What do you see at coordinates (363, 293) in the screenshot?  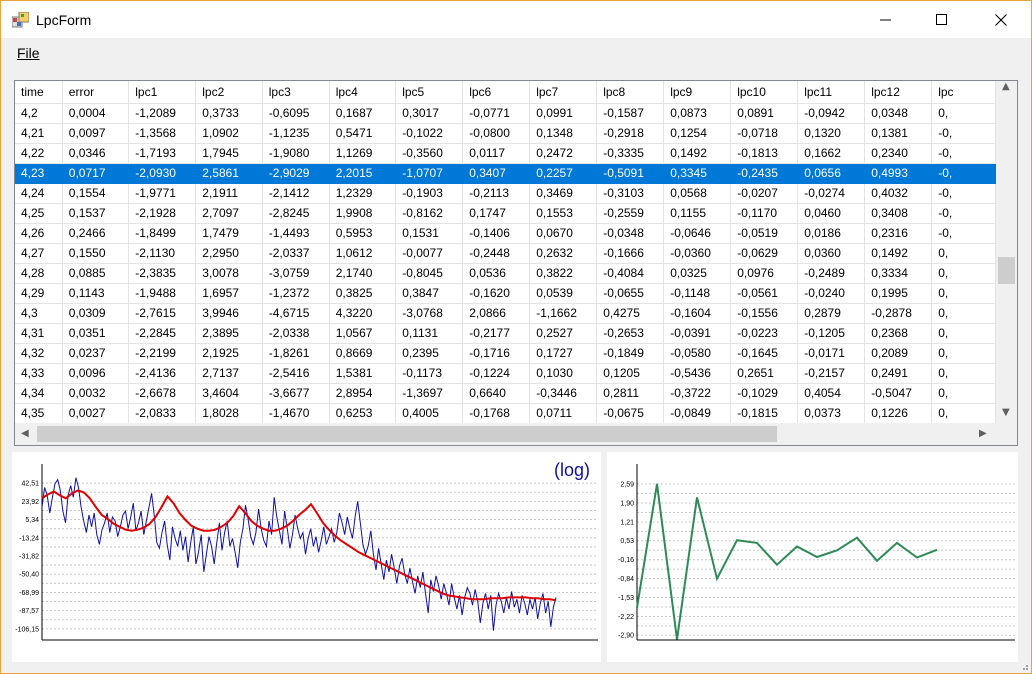 I see `table-cell: 0,3825` at bounding box center [363, 293].